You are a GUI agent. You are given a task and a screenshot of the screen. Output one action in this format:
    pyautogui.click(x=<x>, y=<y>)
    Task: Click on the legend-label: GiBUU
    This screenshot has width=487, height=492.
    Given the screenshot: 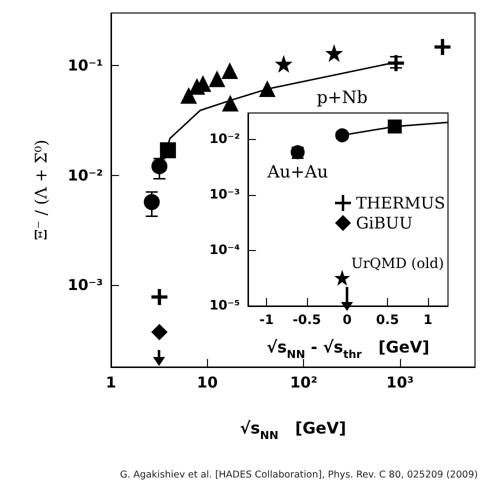 What is the action you would take?
    pyautogui.click(x=384, y=223)
    